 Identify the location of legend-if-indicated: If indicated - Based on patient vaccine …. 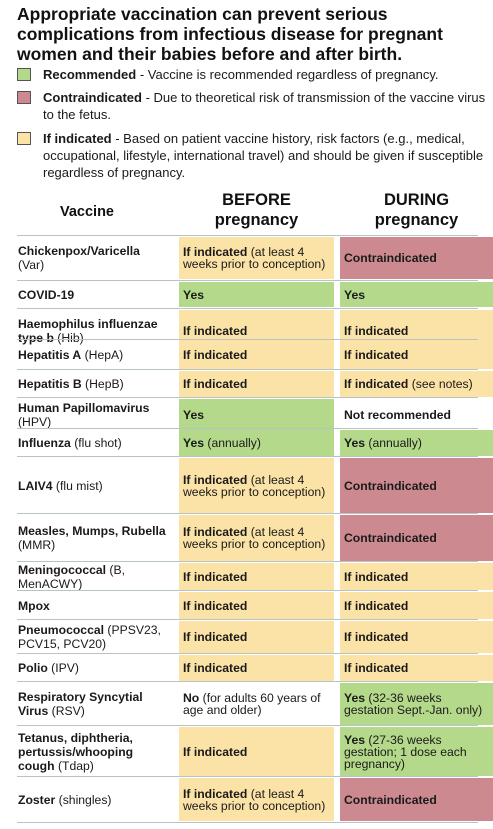
(252, 156).